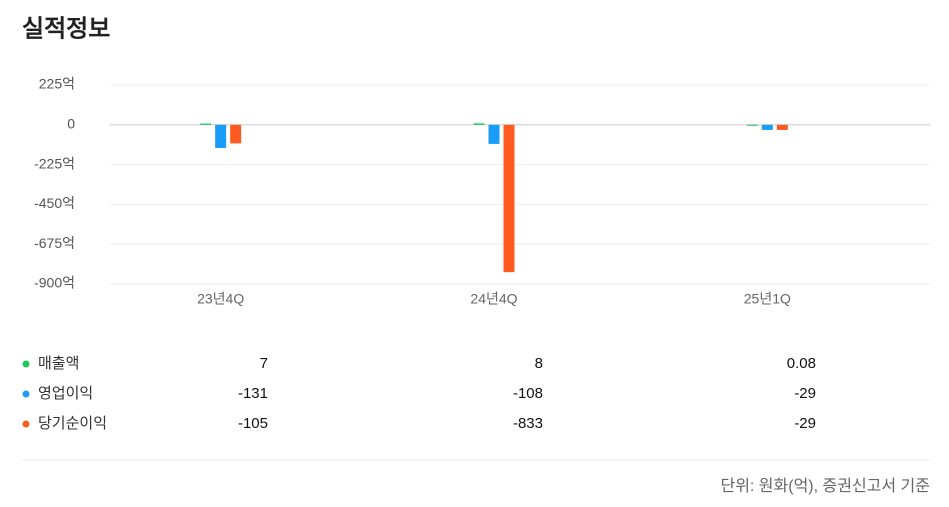 This screenshot has height=507, width=949. Describe the element at coordinates (54, 163) in the screenshot. I see `y-tick-label: -225억` at that location.